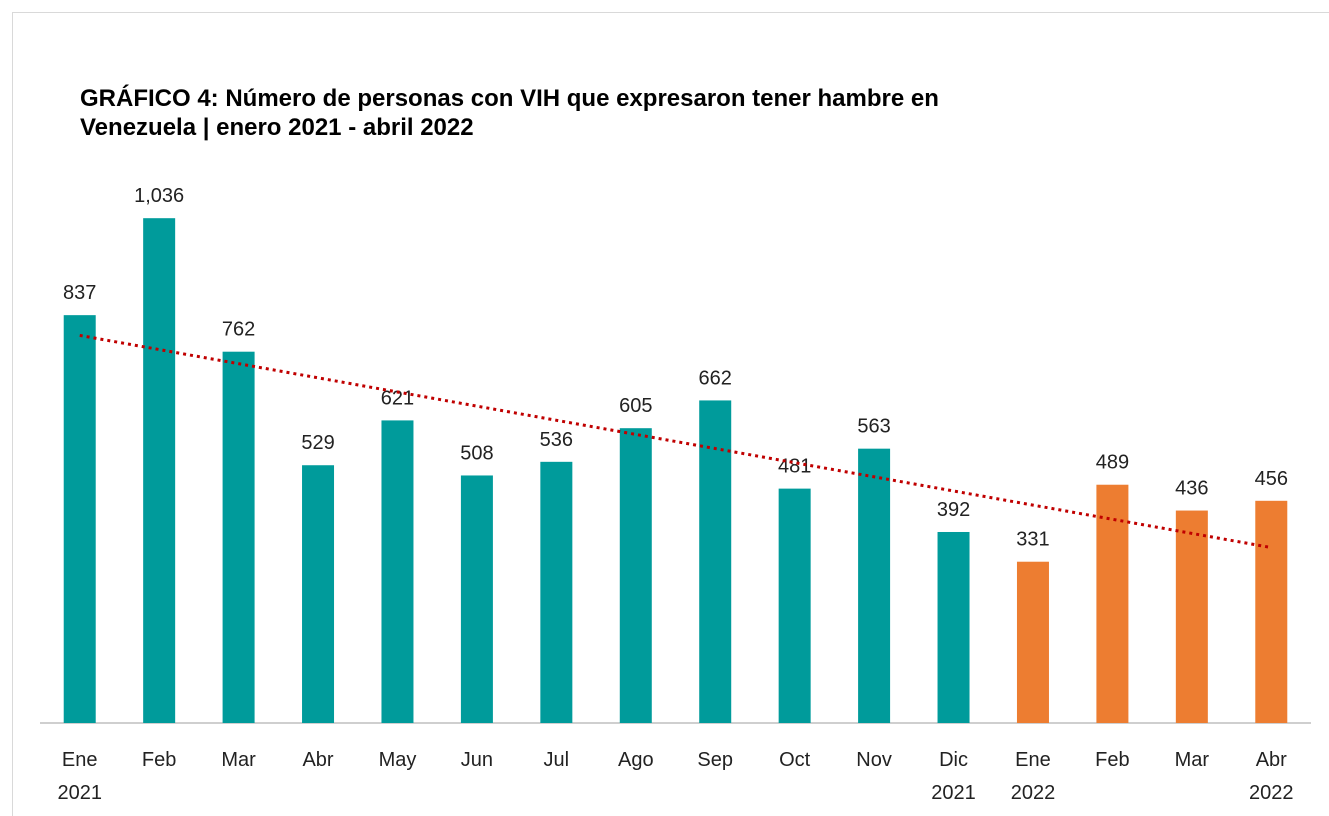 The height and width of the screenshot is (816, 1329). What do you see at coordinates (556, 760) in the screenshot?
I see `x-tick-label: Jul` at bounding box center [556, 760].